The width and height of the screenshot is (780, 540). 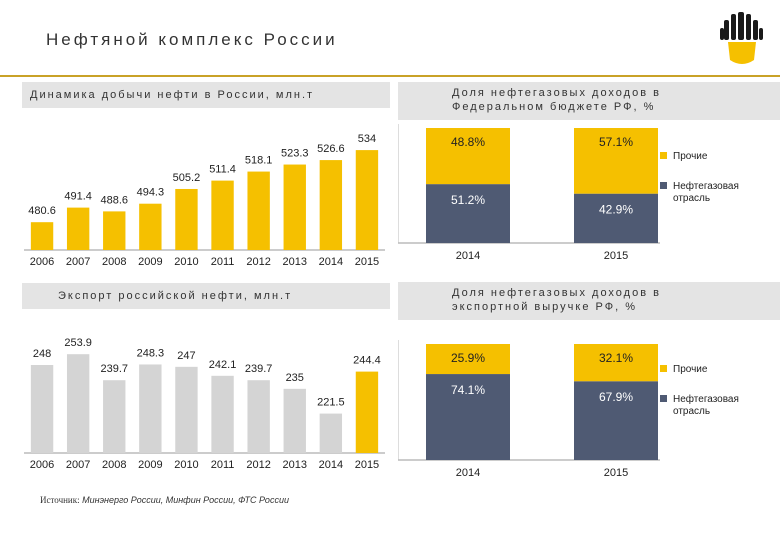 What do you see at coordinates (42, 409) in the screenshot?
I see `bar-2006` at bounding box center [42, 409].